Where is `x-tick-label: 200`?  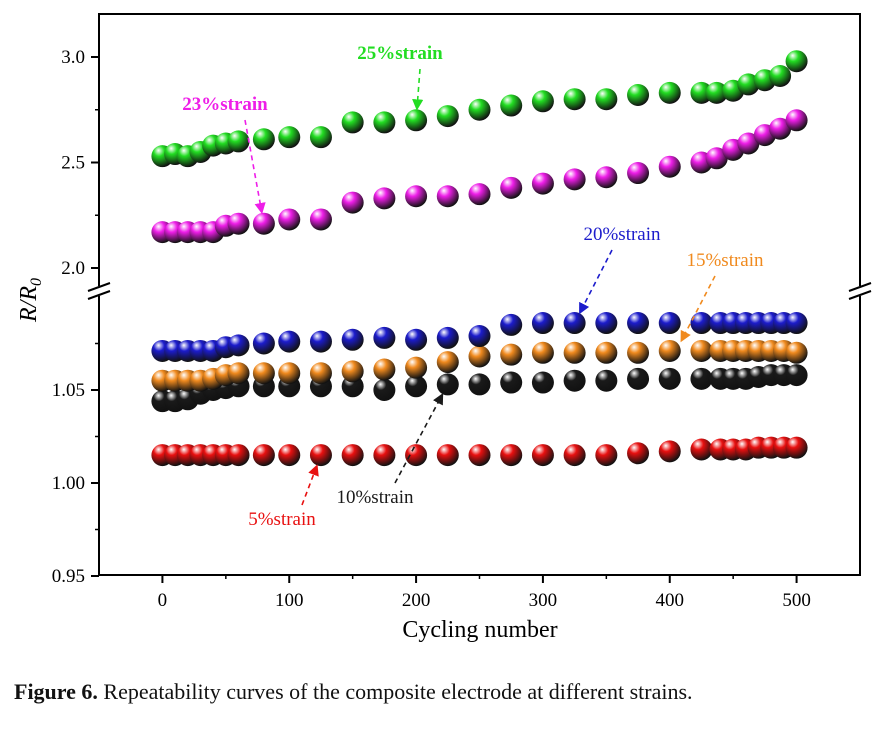
x-tick-label: 200 is located at coordinates (416, 600).